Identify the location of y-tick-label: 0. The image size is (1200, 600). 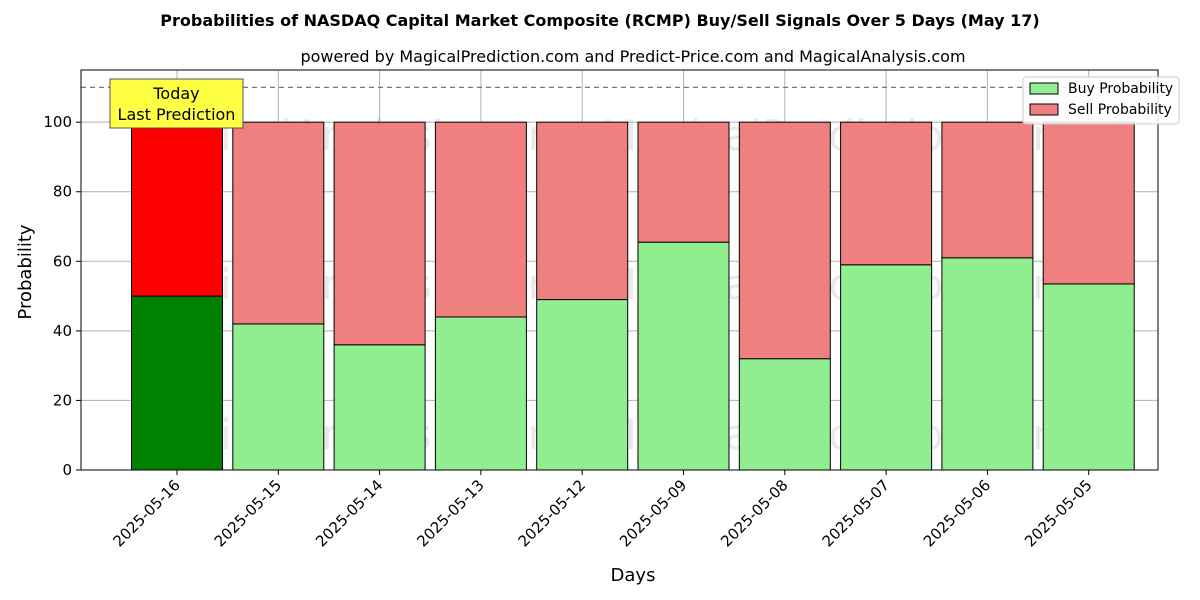
(67, 470).